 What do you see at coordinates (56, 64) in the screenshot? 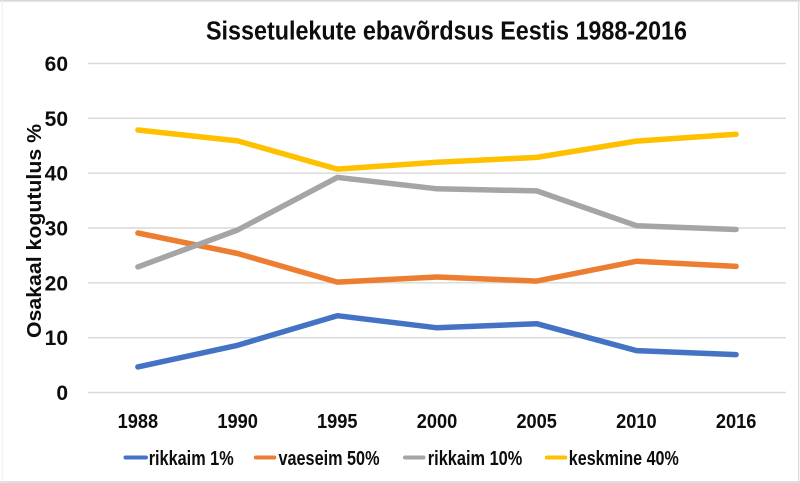
I see `svg-text: 60` at bounding box center [56, 64].